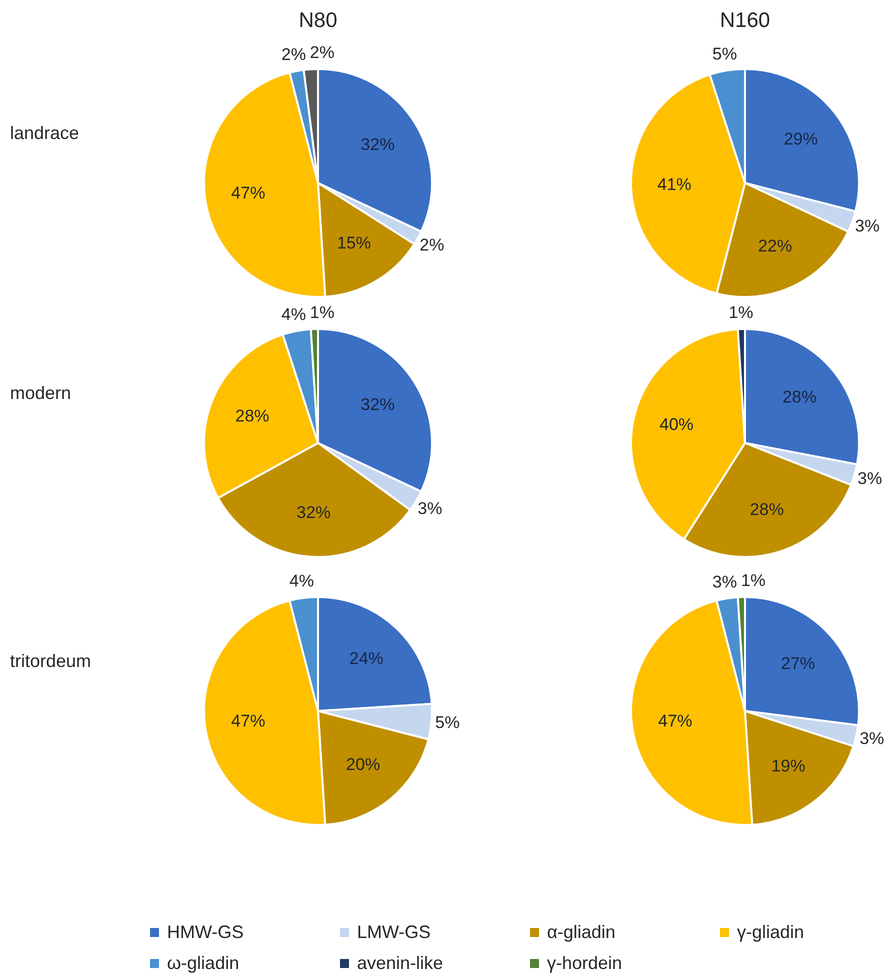 This screenshot has height=979, width=896. What do you see at coordinates (801, 138) in the screenshot?
I see `data-label: 29%` at bounding box center [801, 138].